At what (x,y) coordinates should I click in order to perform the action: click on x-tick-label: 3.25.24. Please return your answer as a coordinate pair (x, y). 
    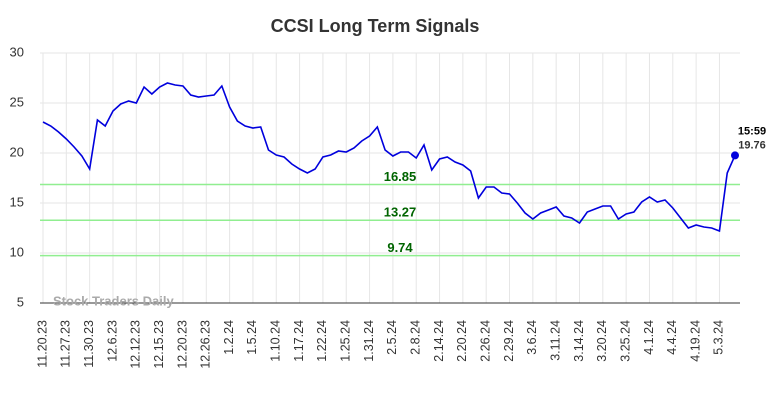
    Looking at the image, I should click on (625, 341).